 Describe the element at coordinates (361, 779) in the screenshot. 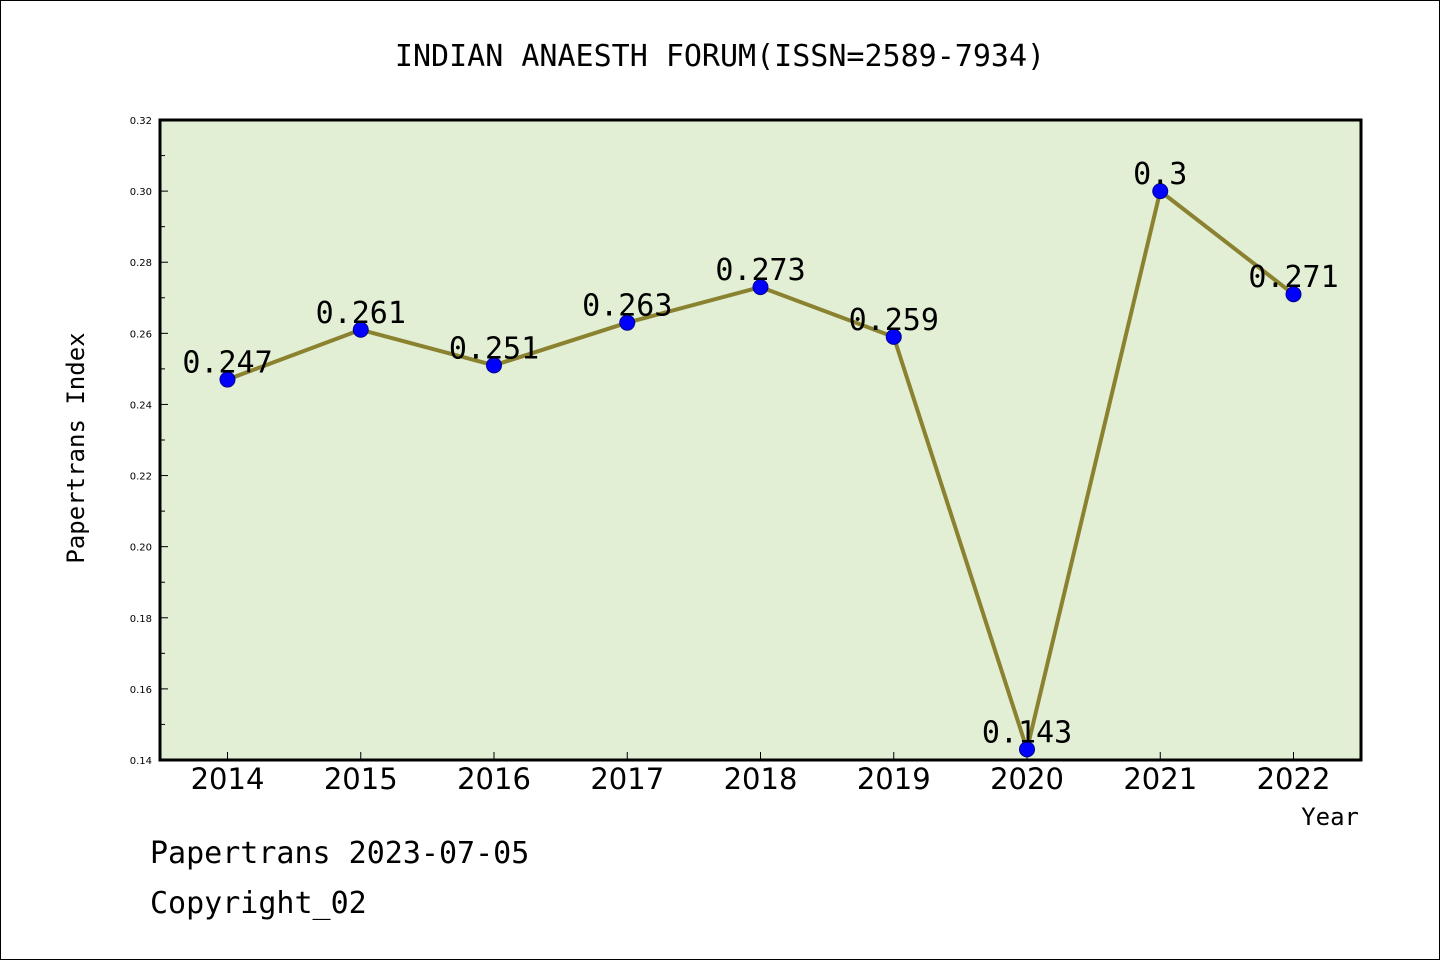

I see `x-tick-label: 2015` at that location.